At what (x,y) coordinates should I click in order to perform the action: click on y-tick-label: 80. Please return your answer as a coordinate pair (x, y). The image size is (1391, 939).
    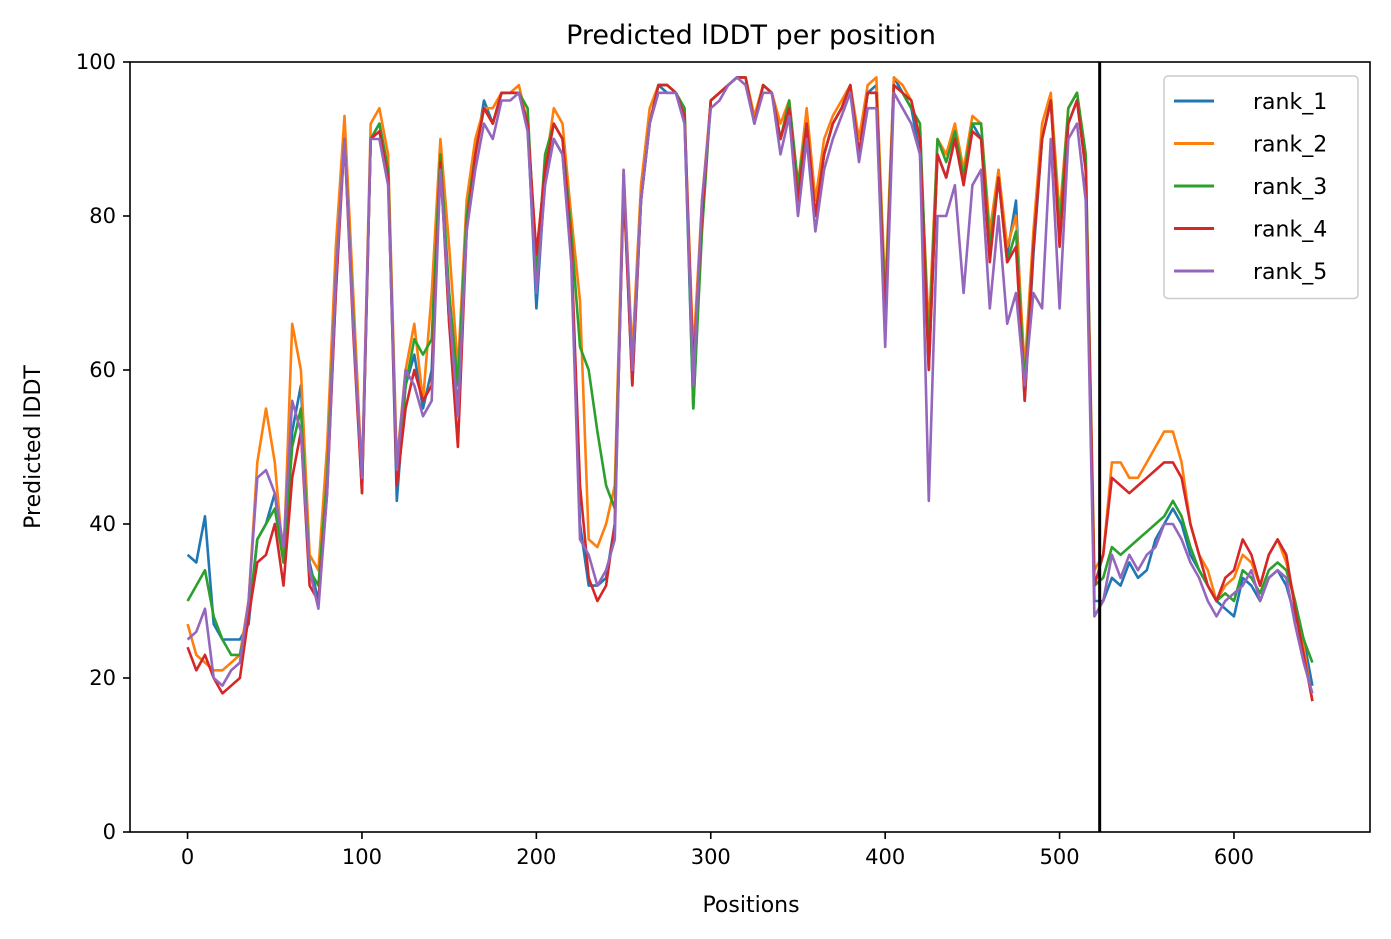
    Looking at the image, I should click on (102, 216).